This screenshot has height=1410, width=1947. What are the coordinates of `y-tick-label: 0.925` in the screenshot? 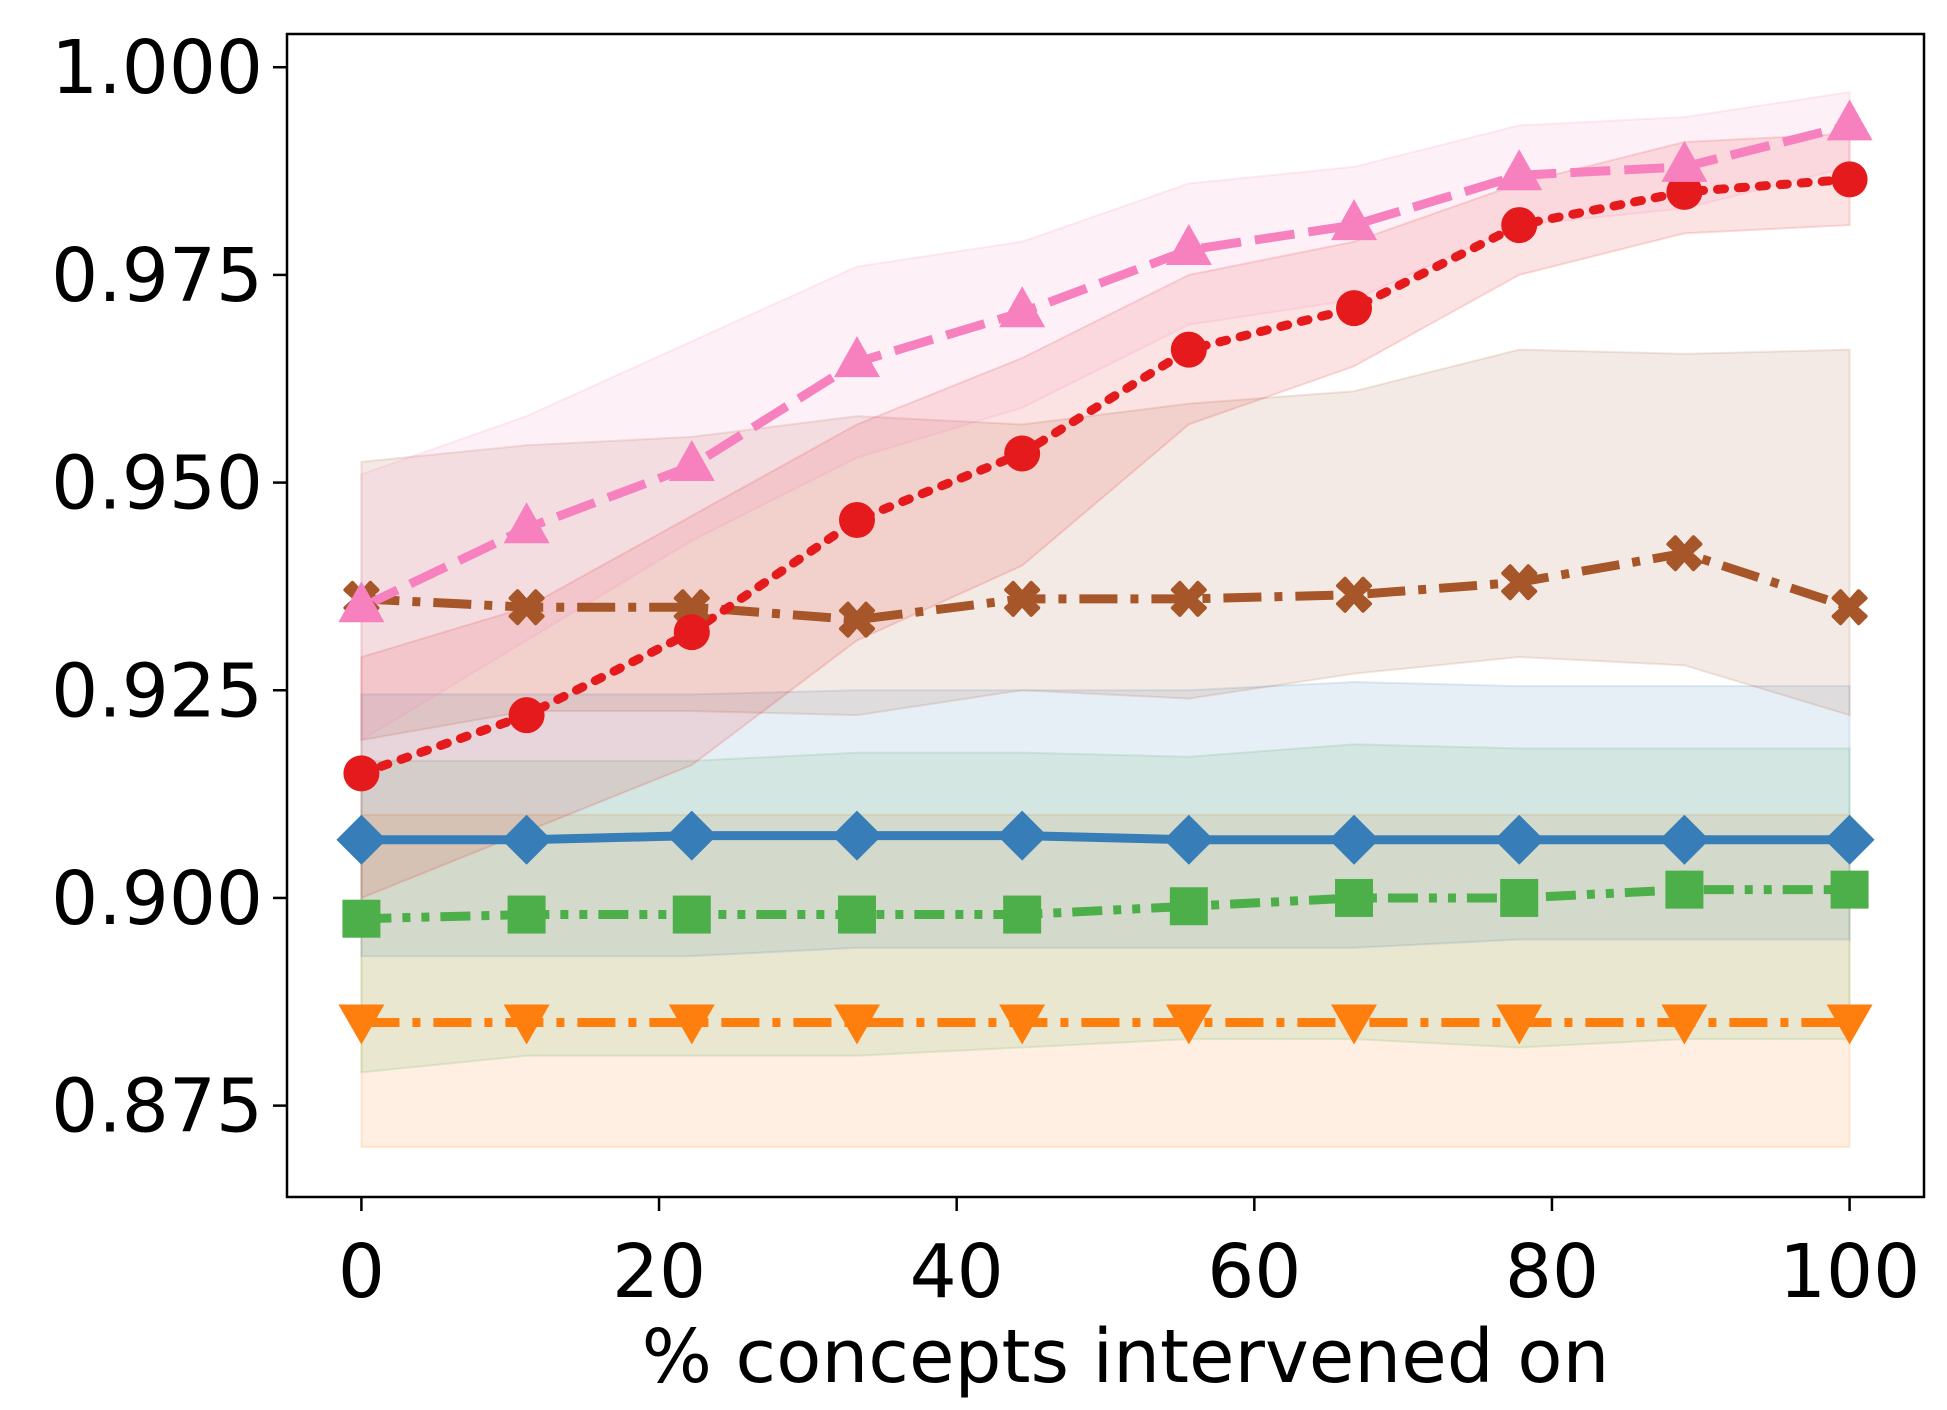 It's located at (157, 691).